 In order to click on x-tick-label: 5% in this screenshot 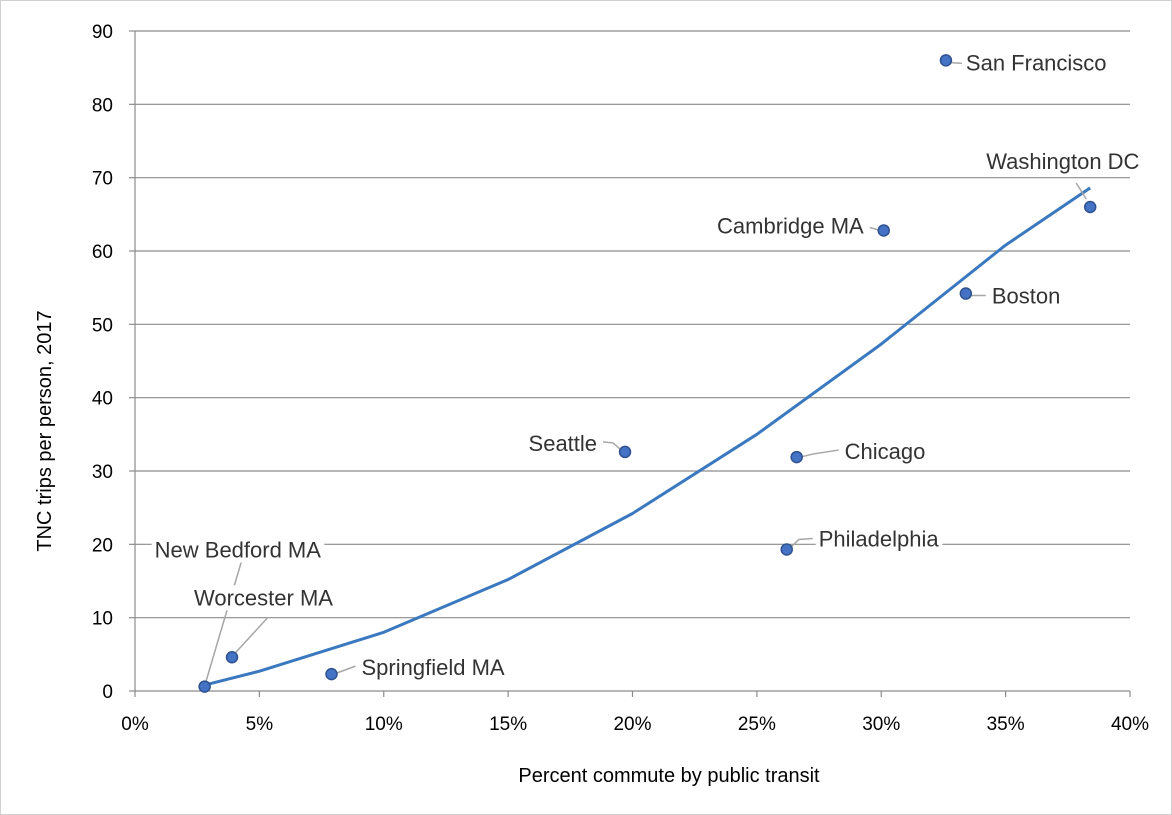, I will do `click(260, 724)`.